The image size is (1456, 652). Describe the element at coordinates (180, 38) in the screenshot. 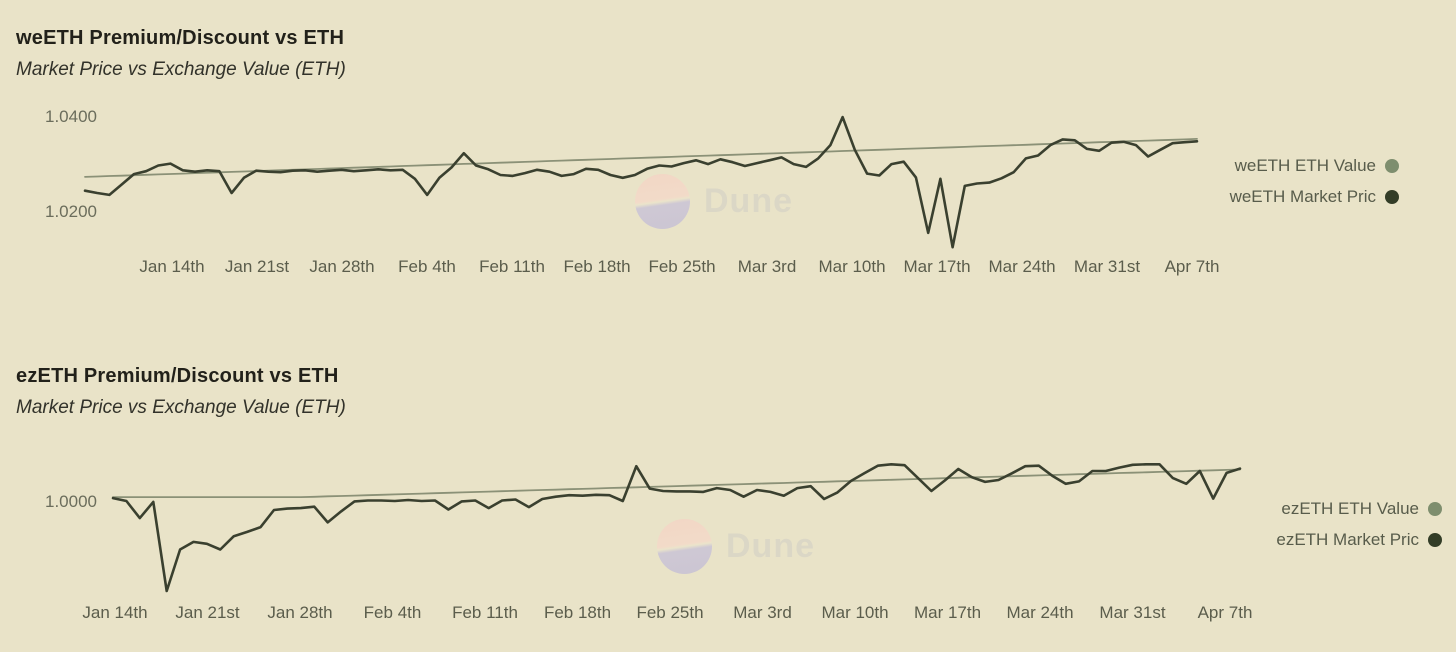

I see `chart-title: weETH Premium/Discount vs ETH` at that location.